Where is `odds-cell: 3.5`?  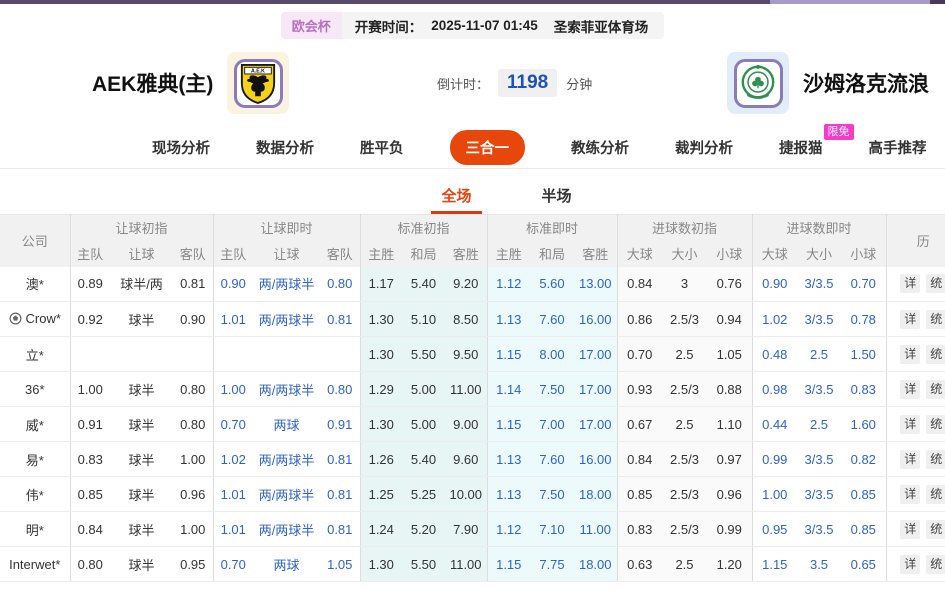 odds-cell: 3.5 is located at coordinates (819, 564).